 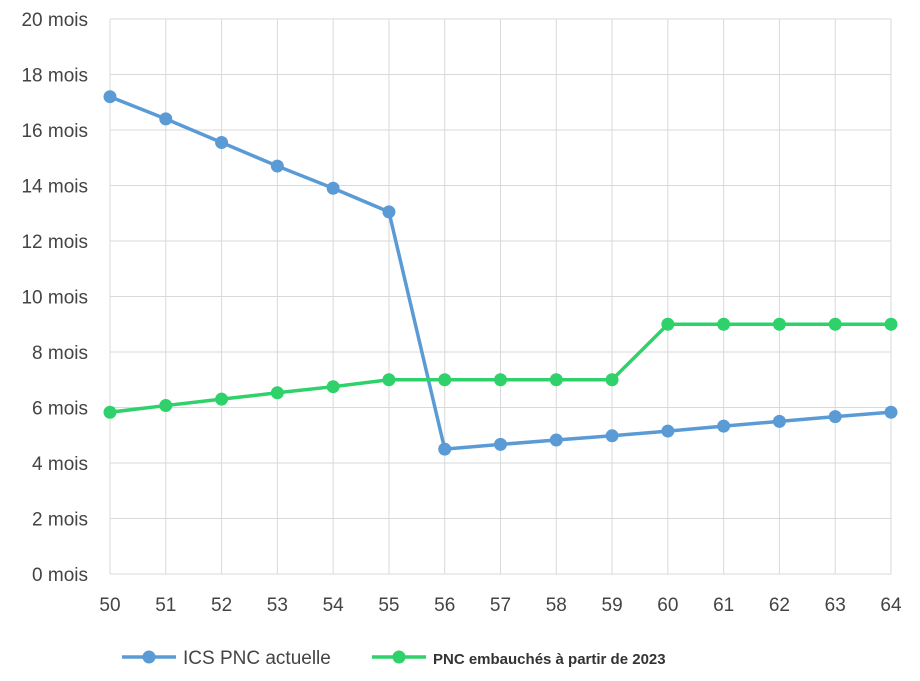 What do you see at coordinates (54, 131) in the screenshot?
I see `y-tick-label: 16 mois` at bounding box center [54, 131].